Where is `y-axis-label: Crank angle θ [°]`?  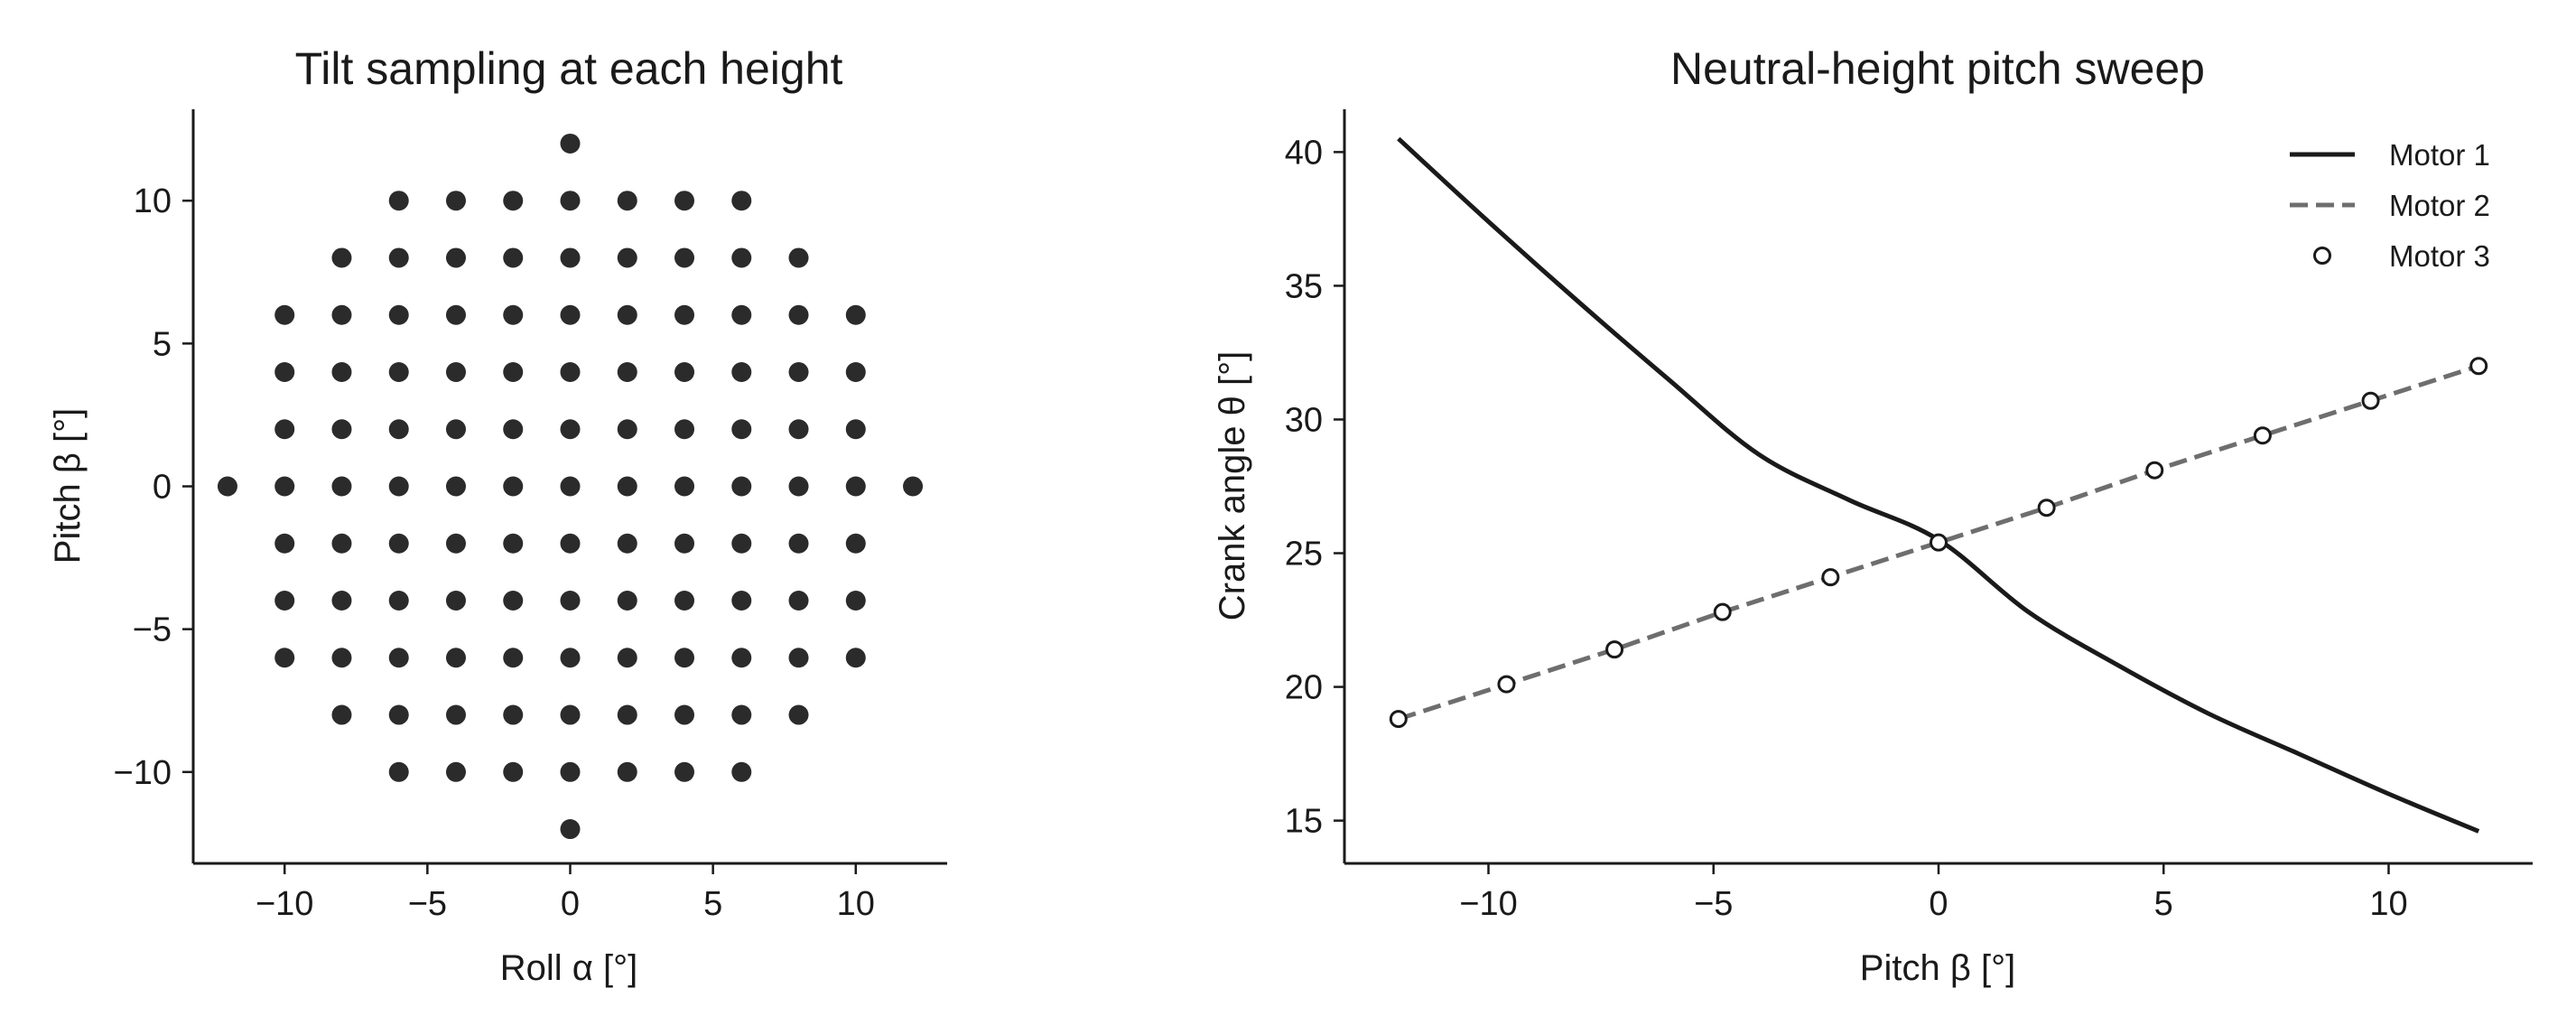
y-axis-label: Crank angle θ [°] is located at coordinates (1232, 485).